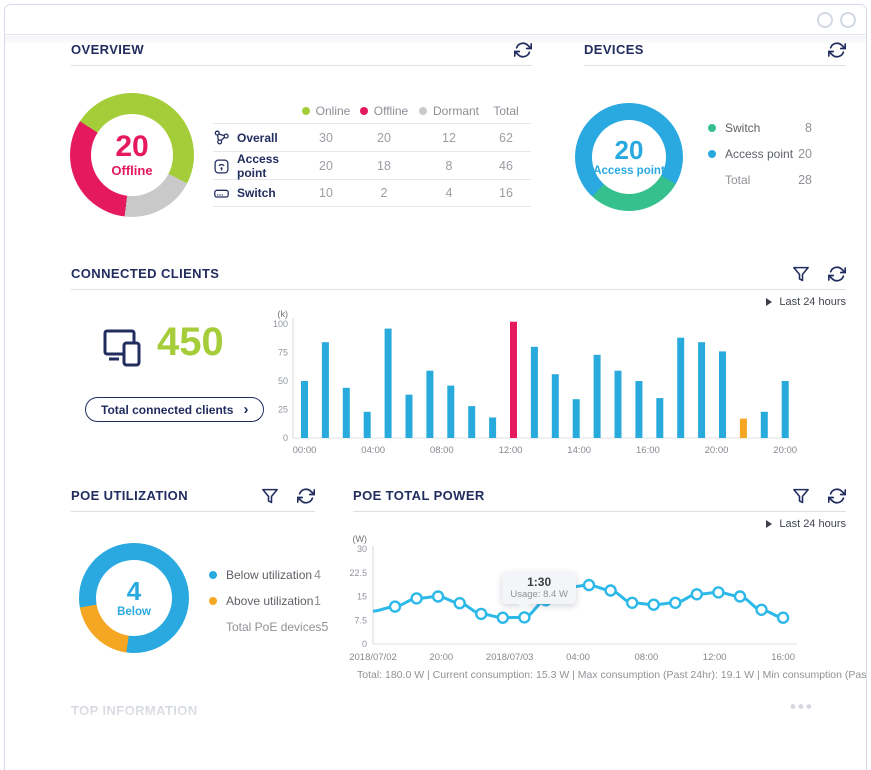 The width and height of the screenshot is (871, 770). Describe the element at coordinates (506, 166) in the screenshot. I see `table-cell: 46` at that location.